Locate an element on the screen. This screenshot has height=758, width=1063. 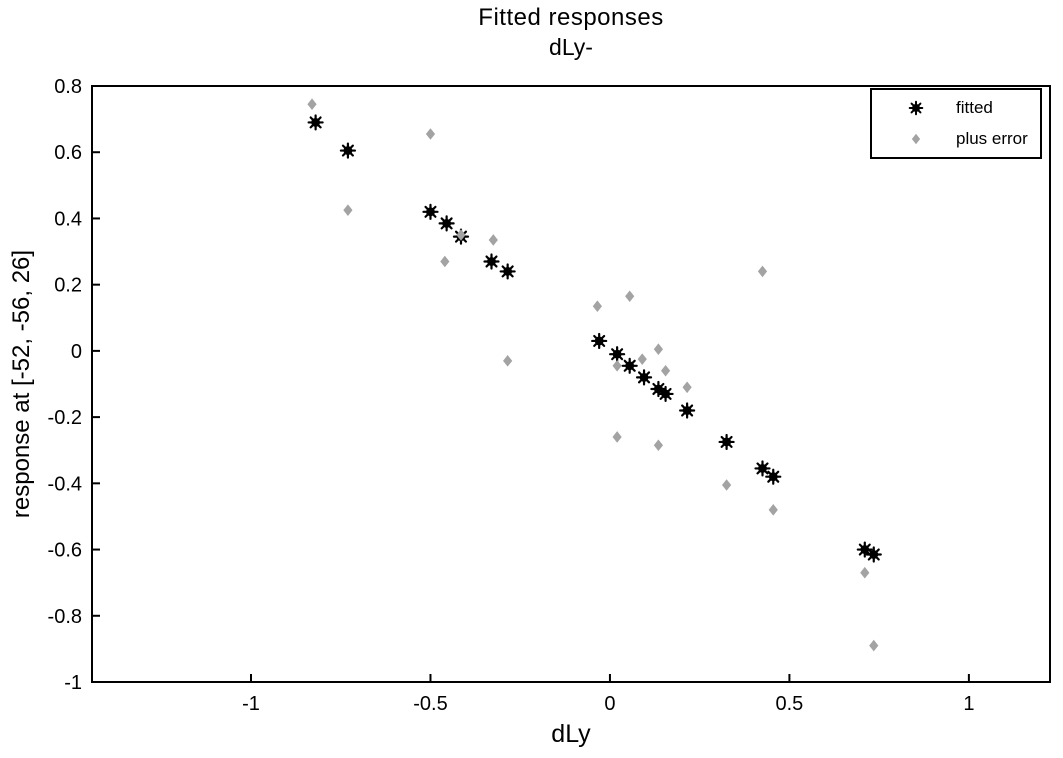
y-tick-label: -0.2 is located at coordinates (65, 418).